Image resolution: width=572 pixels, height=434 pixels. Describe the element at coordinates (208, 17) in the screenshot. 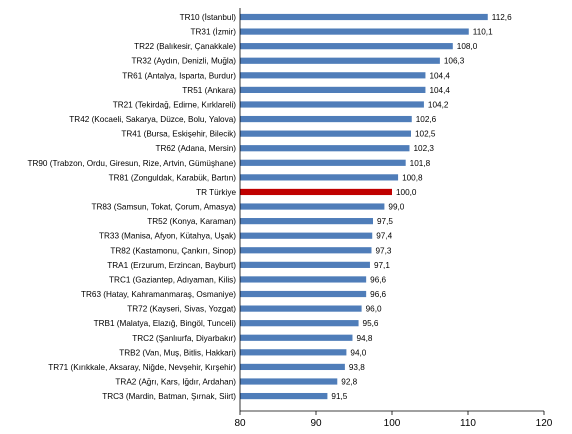

I see `category-label: TR10 (İstanbul)` at that location.